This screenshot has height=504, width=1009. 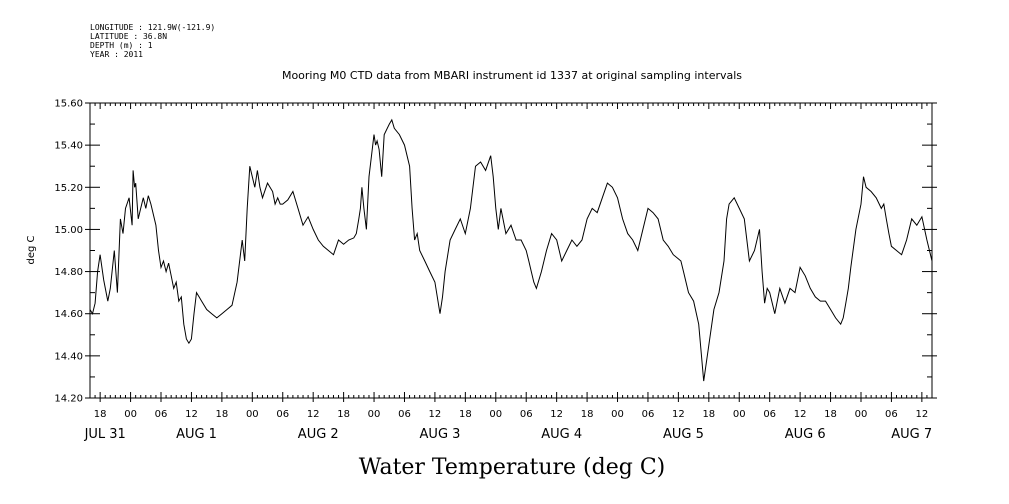 I want to click on y-tick-label: 15.60, so click(x=68, y=104).